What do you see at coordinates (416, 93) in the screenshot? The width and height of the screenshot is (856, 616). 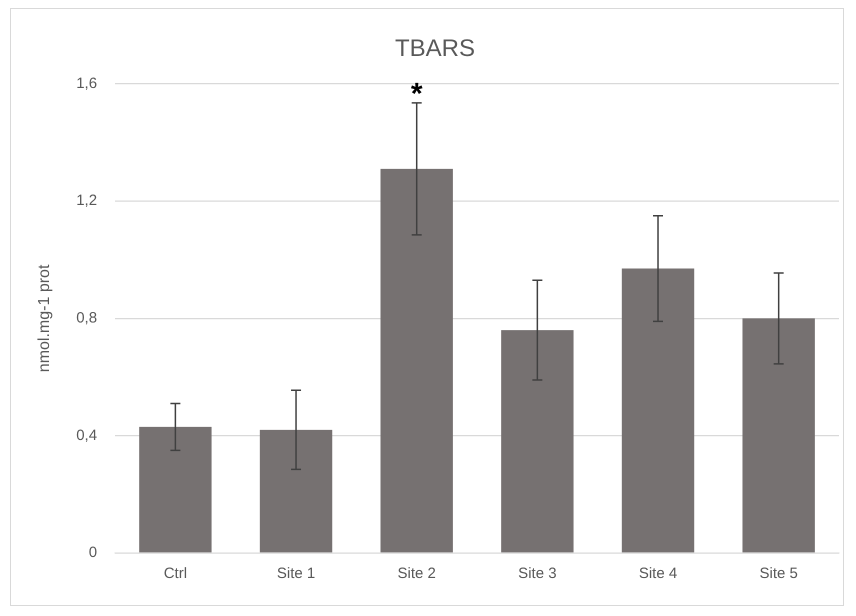 I see `annotation: *` at bounding box center [416, 93].